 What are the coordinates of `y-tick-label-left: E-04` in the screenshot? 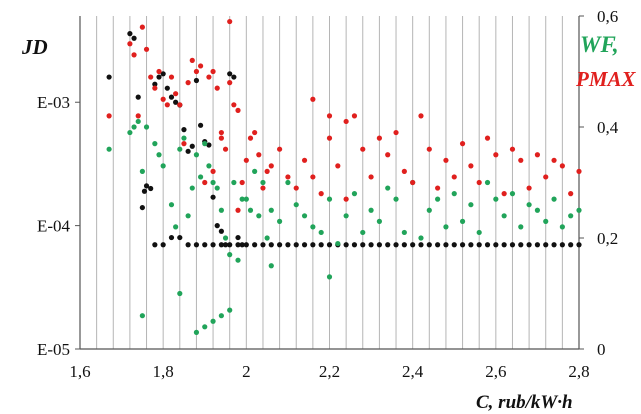 It's located at (54, 226).